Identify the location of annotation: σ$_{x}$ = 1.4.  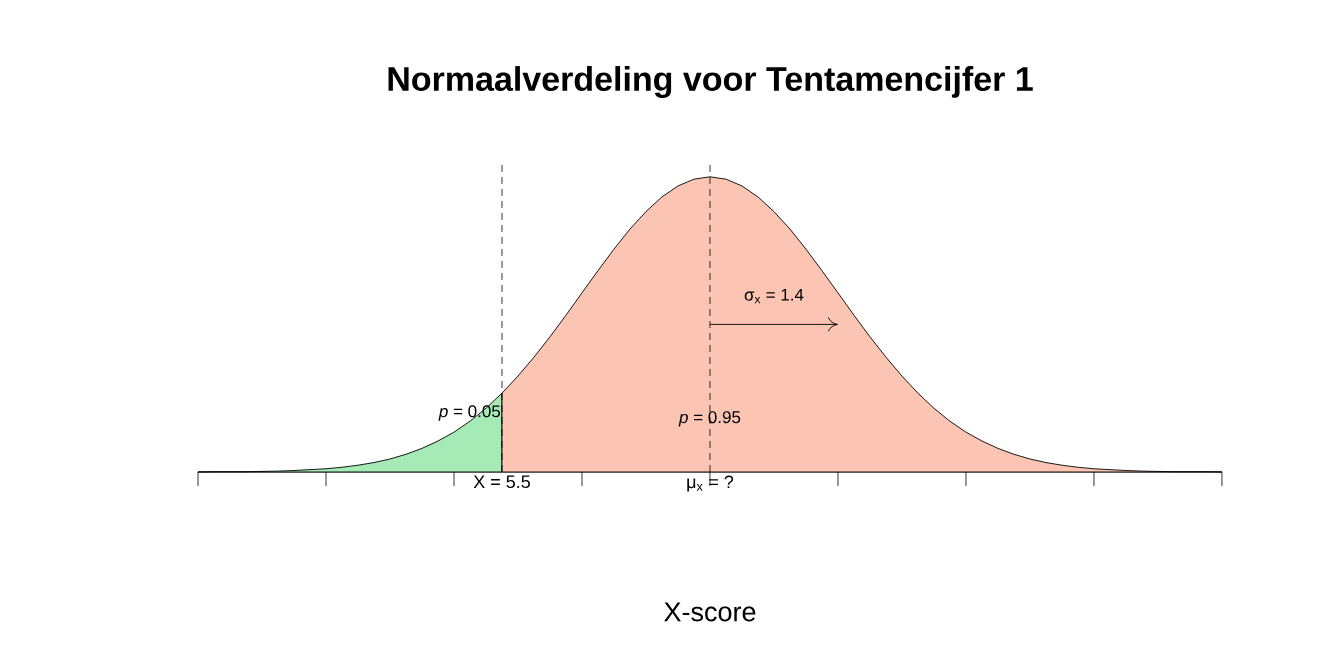
(774, 296).